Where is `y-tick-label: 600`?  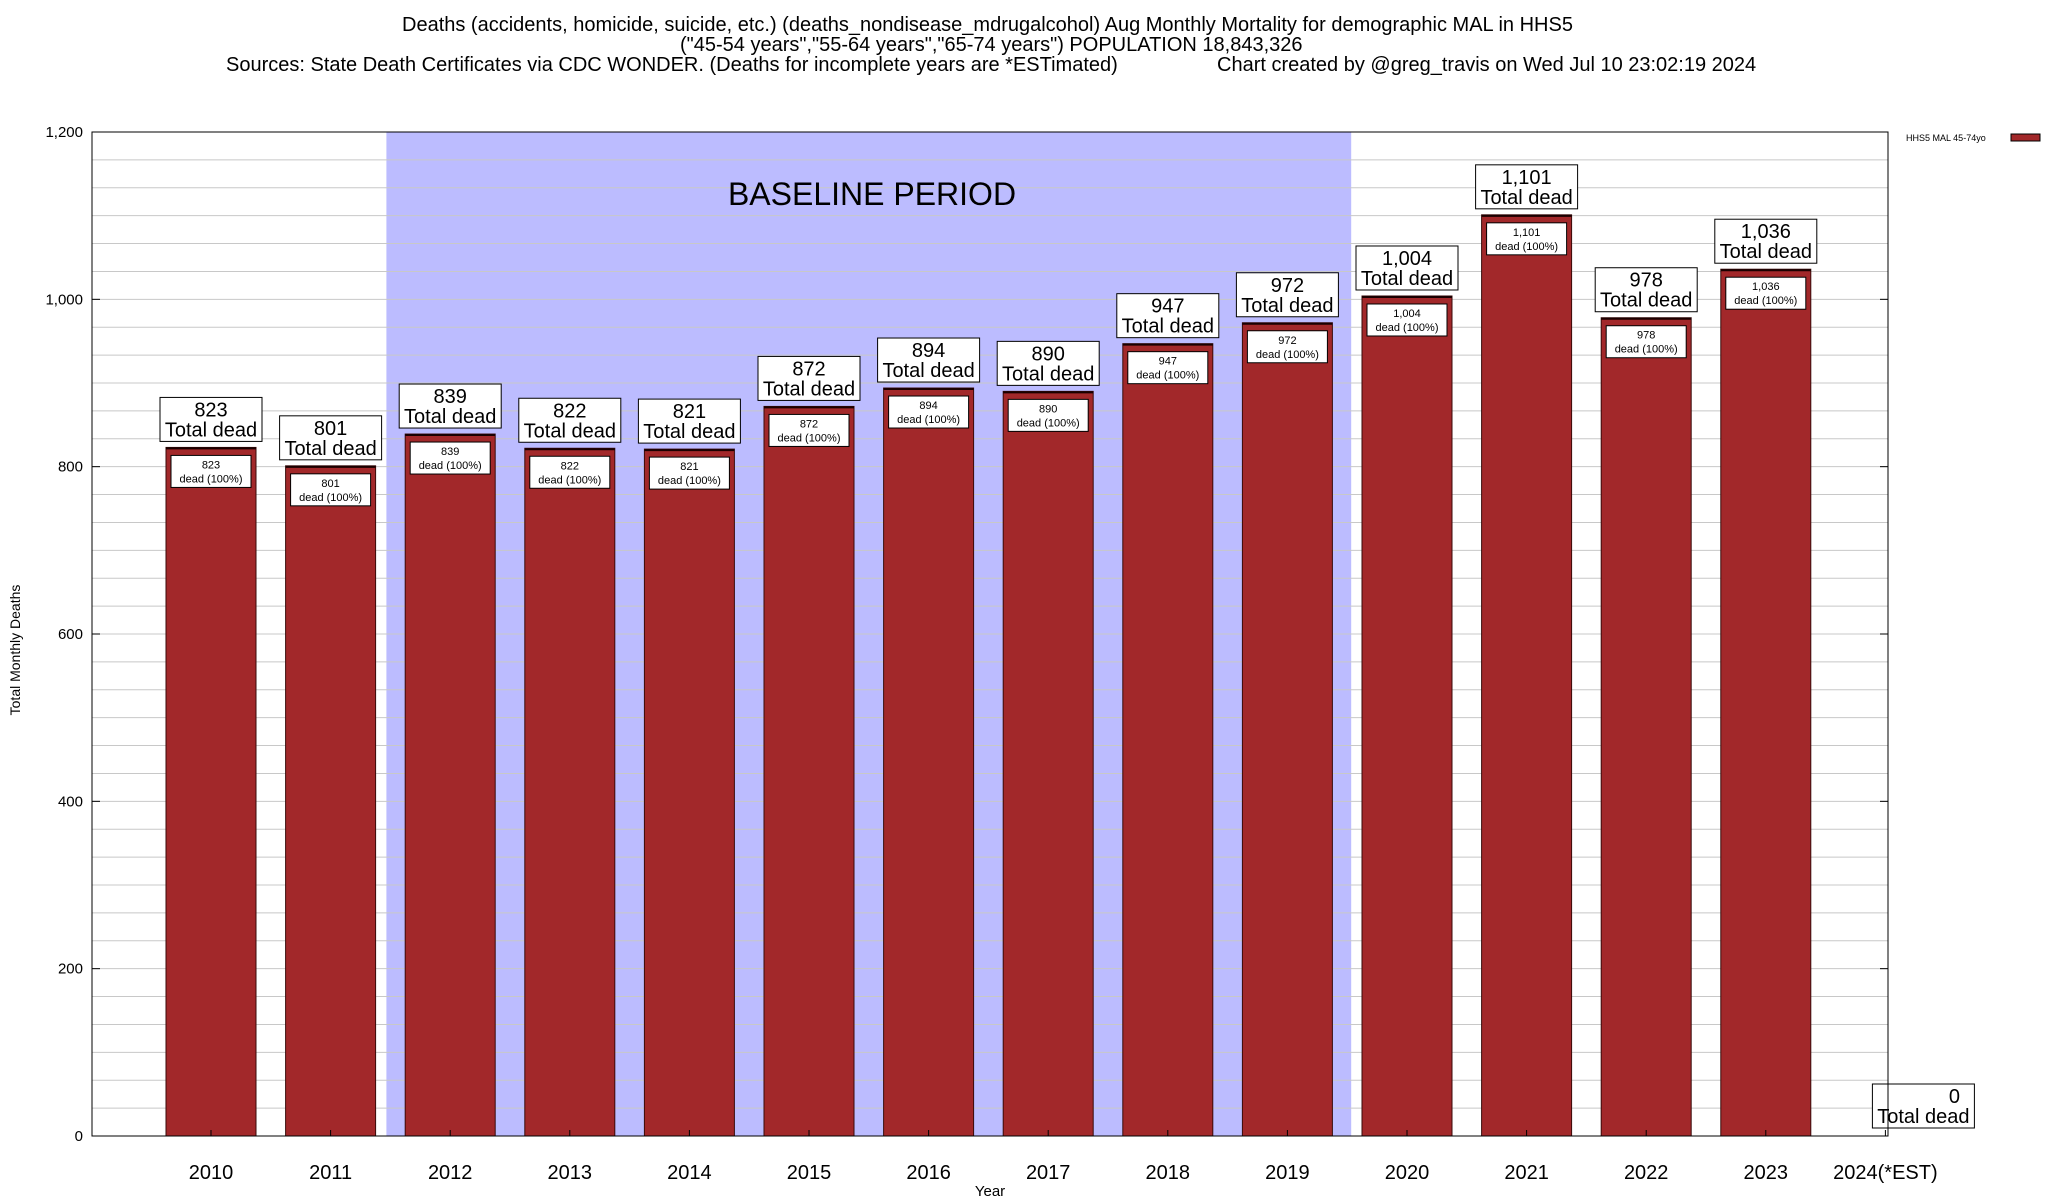 y-tick-label: 600 is located at coordinates (70, 634).